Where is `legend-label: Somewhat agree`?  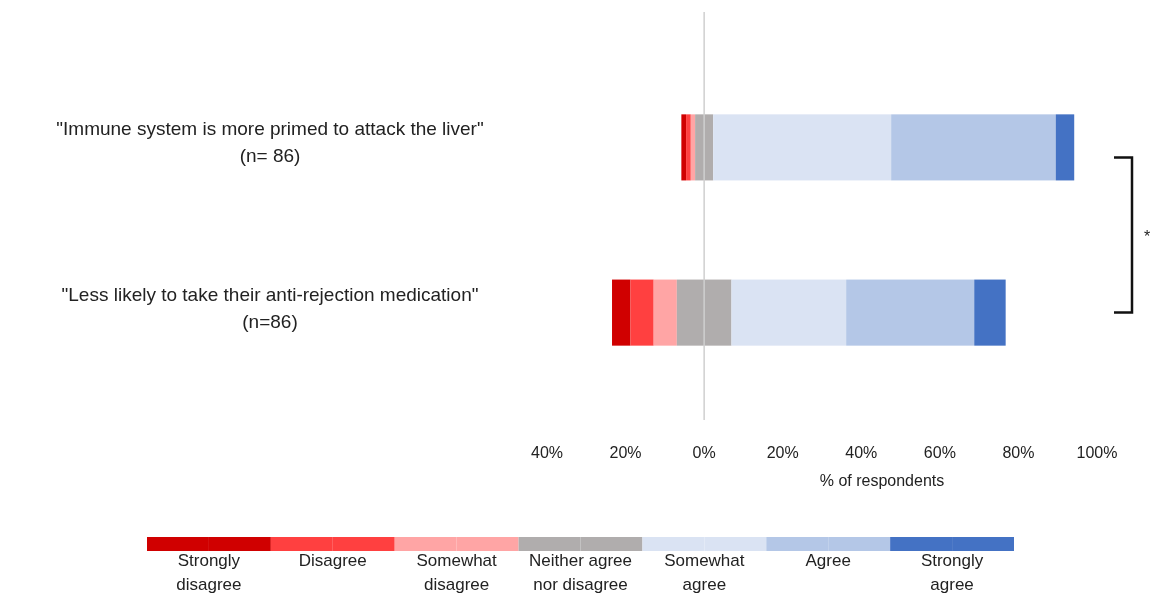
legend-label: Somewhat agree is located at coordinates (704, 572).